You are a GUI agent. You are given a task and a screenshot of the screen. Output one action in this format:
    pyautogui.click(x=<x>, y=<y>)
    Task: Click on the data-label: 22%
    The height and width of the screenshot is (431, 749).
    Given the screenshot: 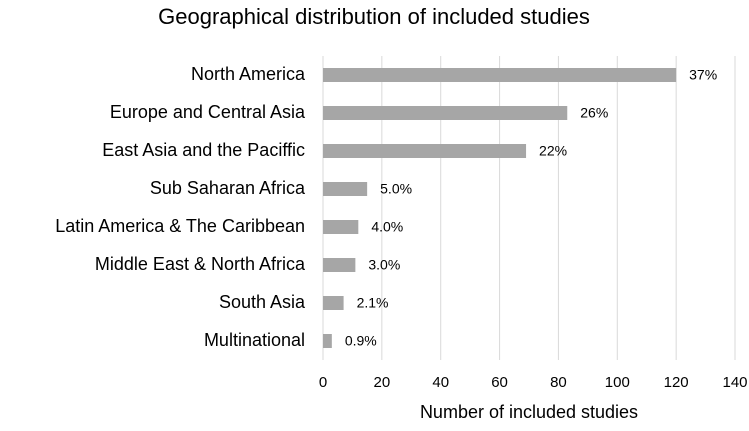 What is the action you would take?
    pyautogui.click(x=553, y=151)
    